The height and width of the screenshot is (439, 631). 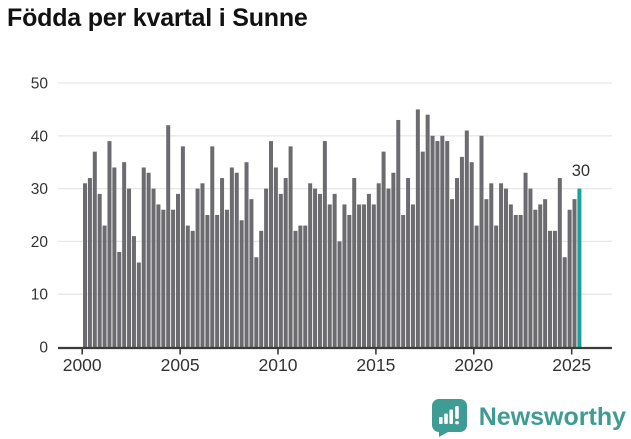 I want to click on y-tick-label: 10, so click(x=40, y=295).